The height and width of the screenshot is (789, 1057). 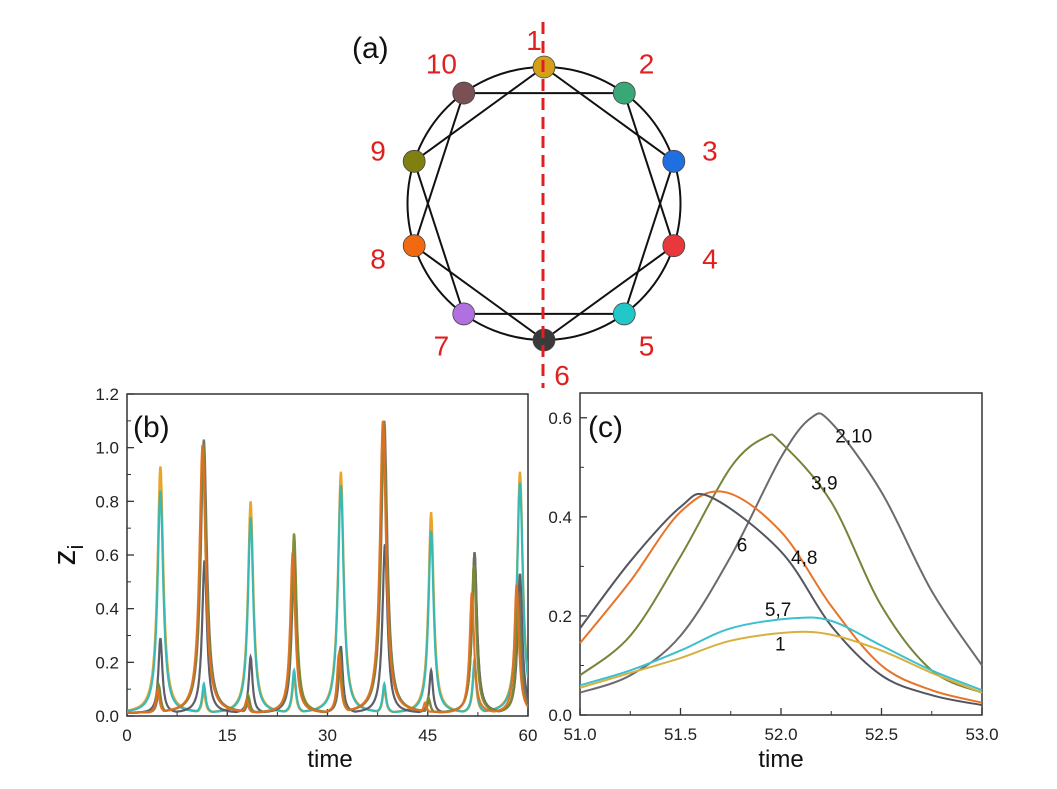 What do you see at coordinates (560, 616) in the screenshot?
I see `panel-c-ytick-label: 0.2` at bounding box center [560, 616].